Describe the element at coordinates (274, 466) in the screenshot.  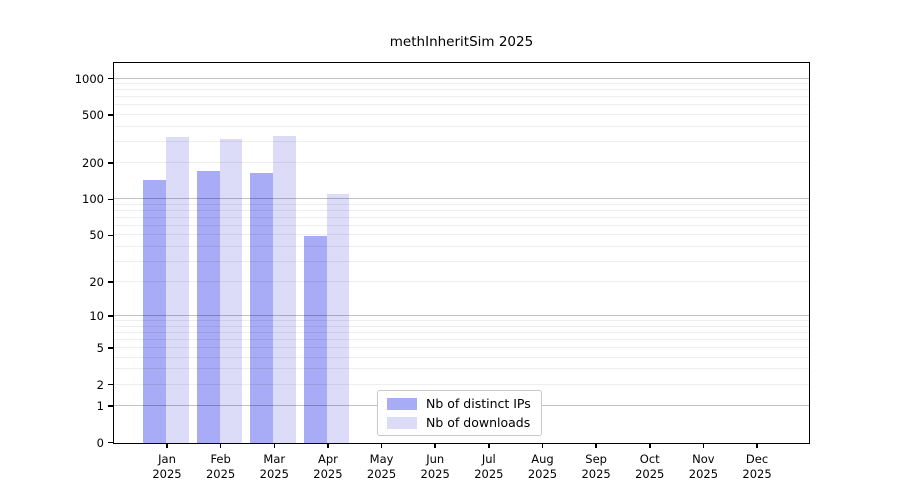
I see `x-tick-label-mar: Mar 2025` at that location.